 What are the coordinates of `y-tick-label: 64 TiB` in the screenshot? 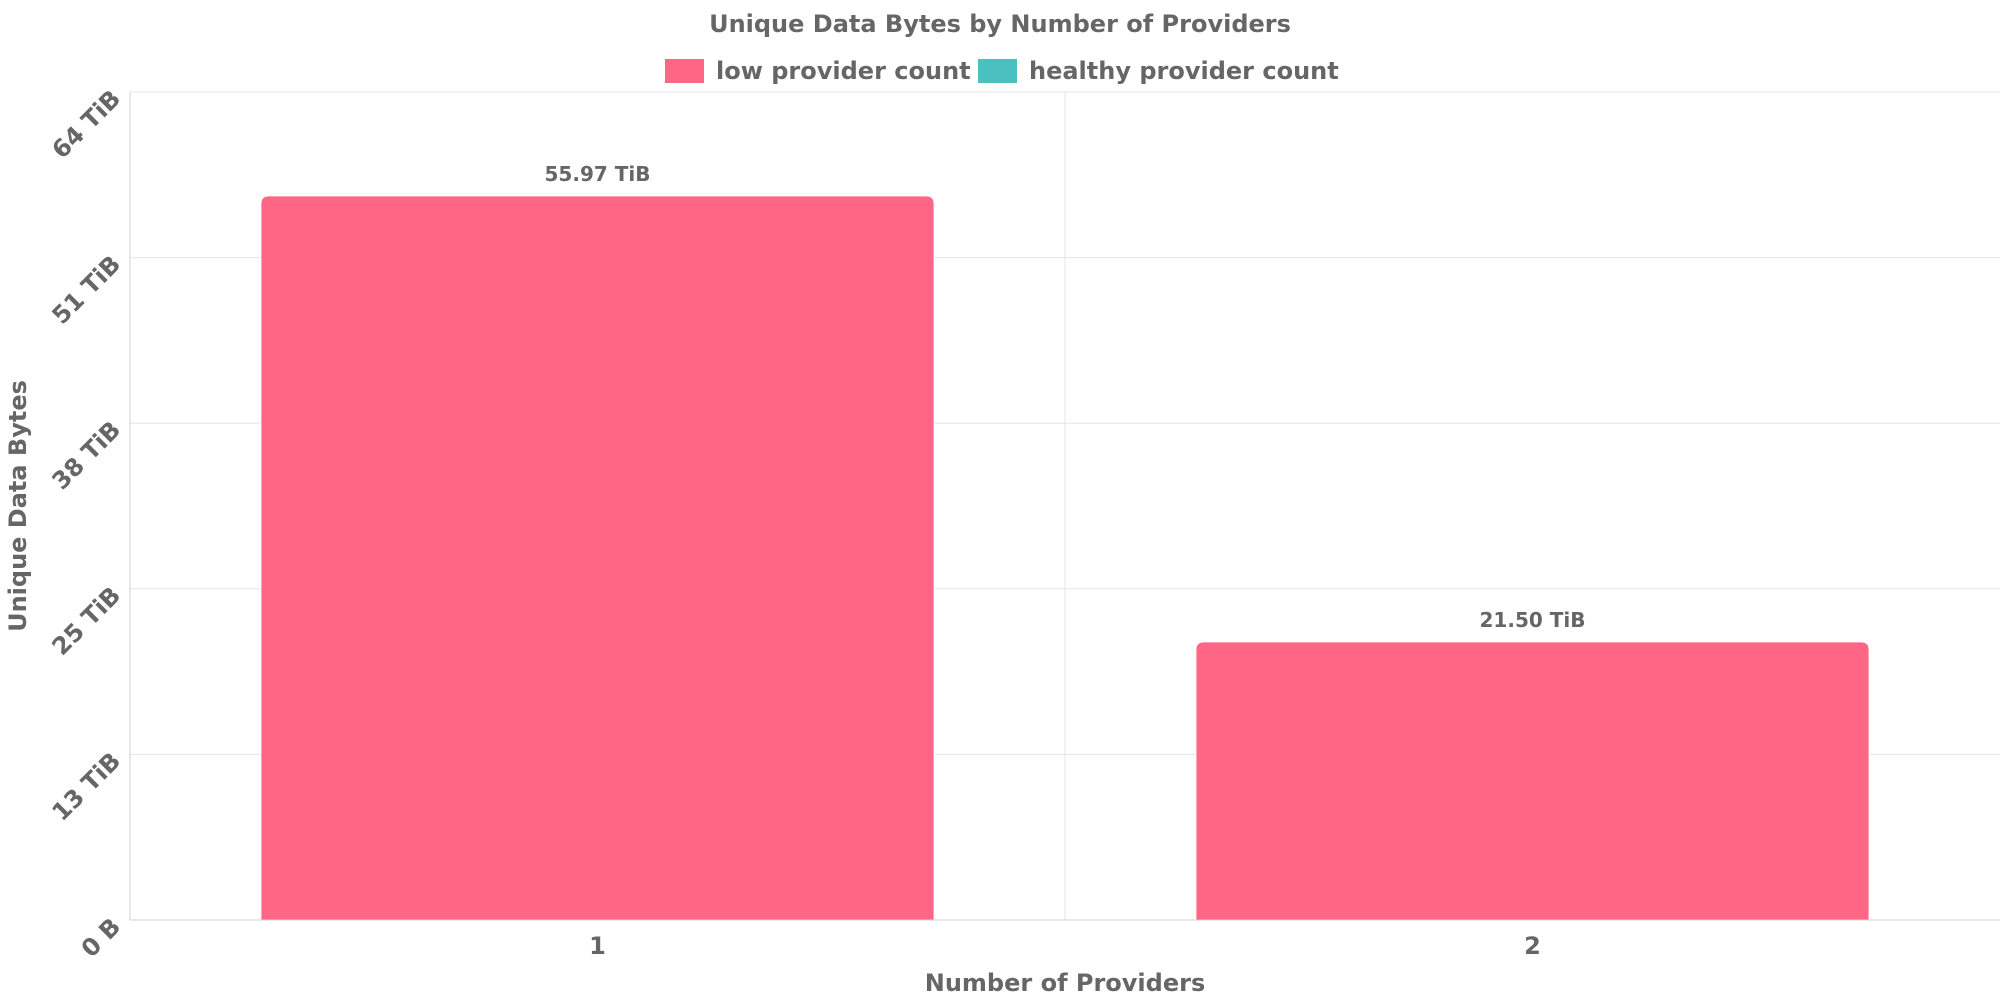 It's located at (87, 124).